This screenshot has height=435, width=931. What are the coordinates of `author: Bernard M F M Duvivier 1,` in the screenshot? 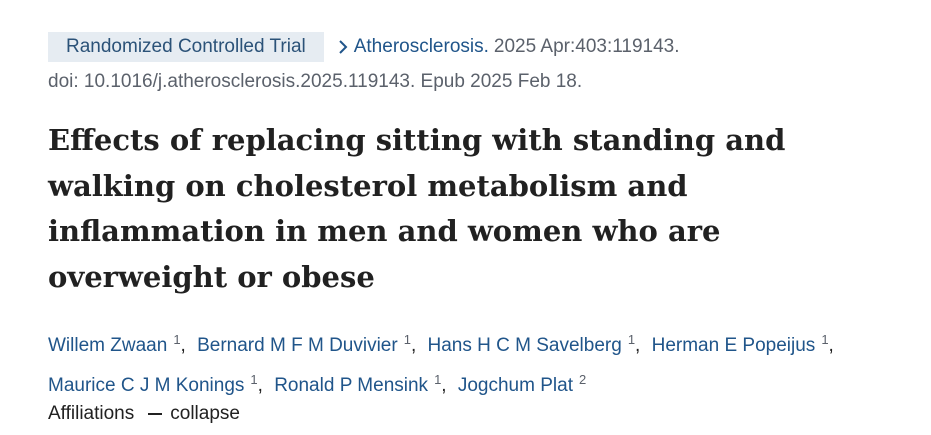 It's located at (309, 344).